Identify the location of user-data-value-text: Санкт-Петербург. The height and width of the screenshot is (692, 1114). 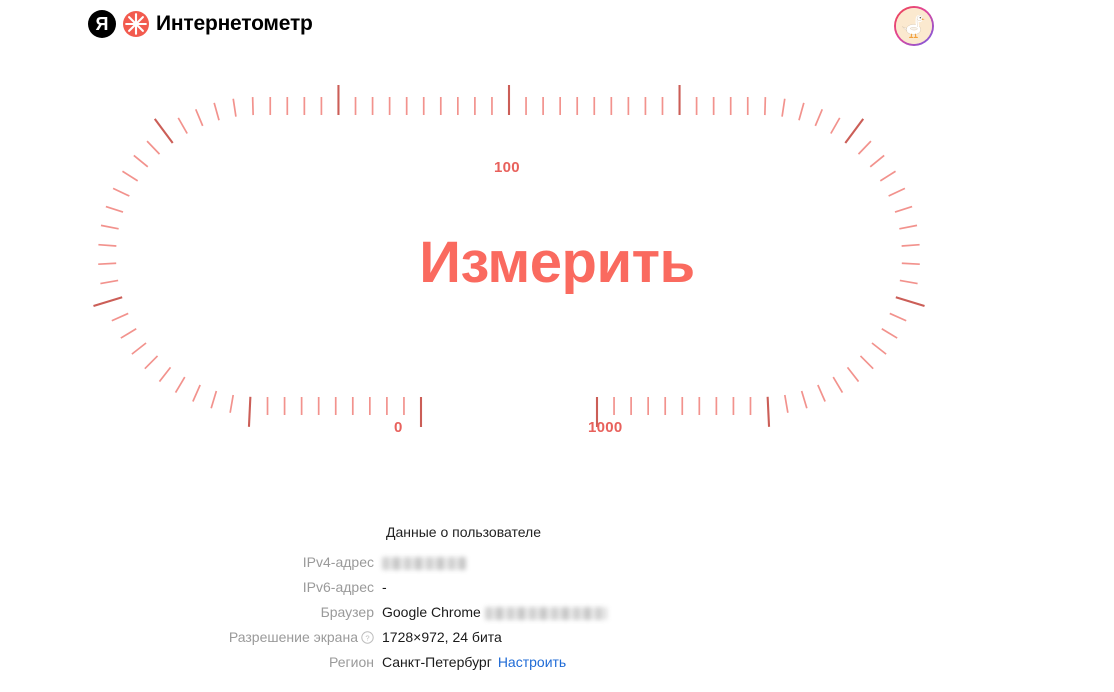
(437, 662).